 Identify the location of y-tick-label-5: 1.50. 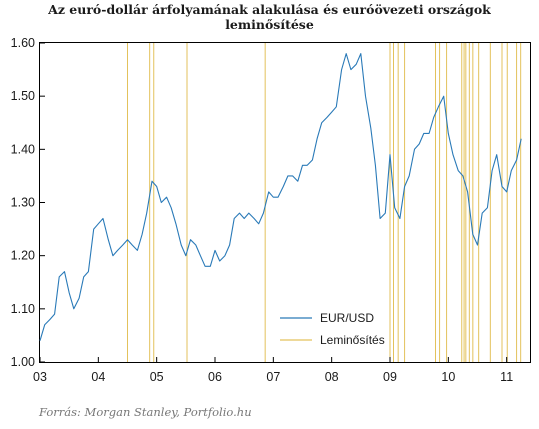
(23, 96).